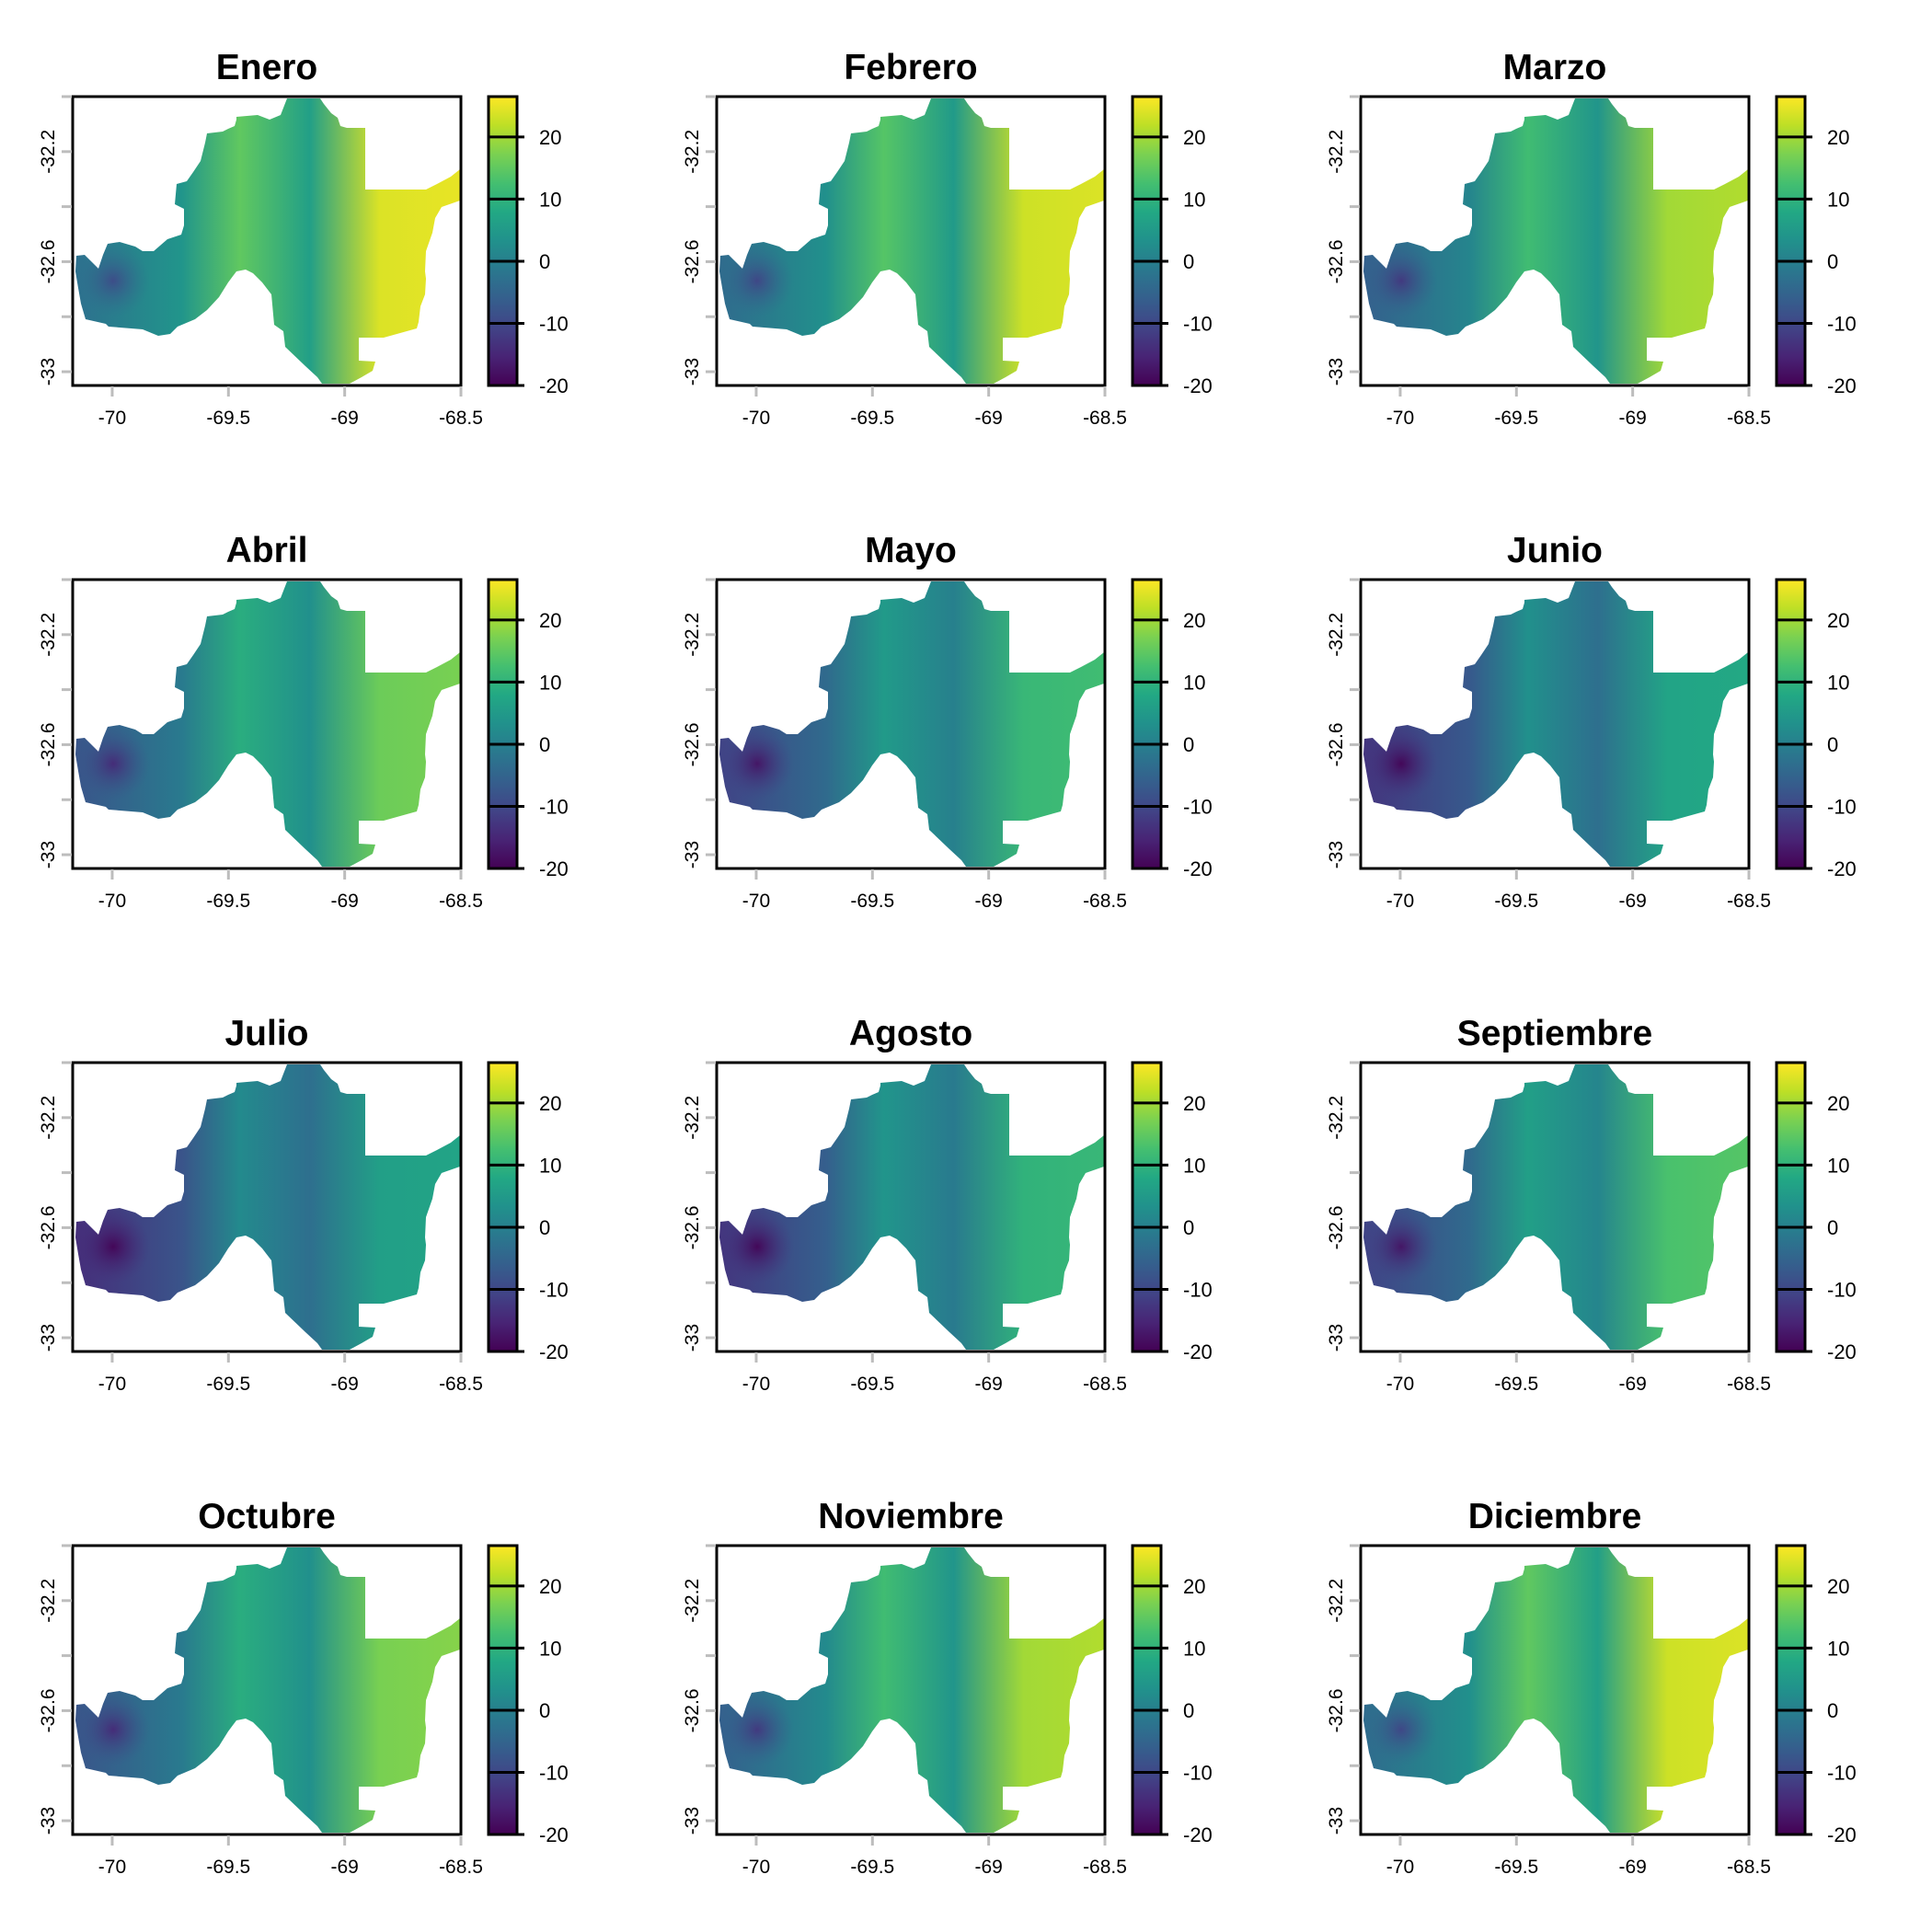 This screenshot has height=1932, width=1932. Describe the element at coordinates (911, 550) in the screenshot. I see `panel-title: Mayo` at that location.